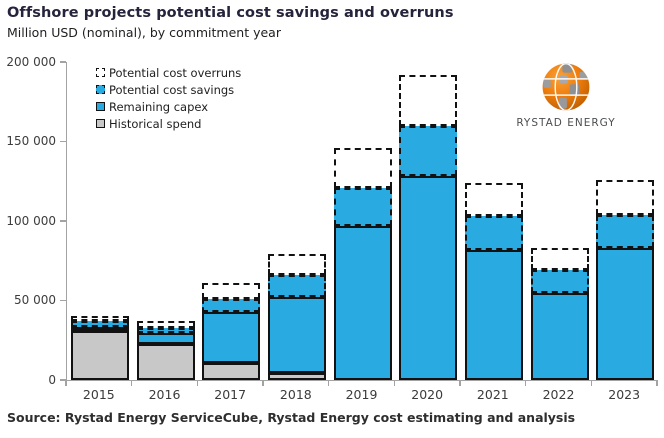  I want to click on bar-slot-2015, so click(100, 221).